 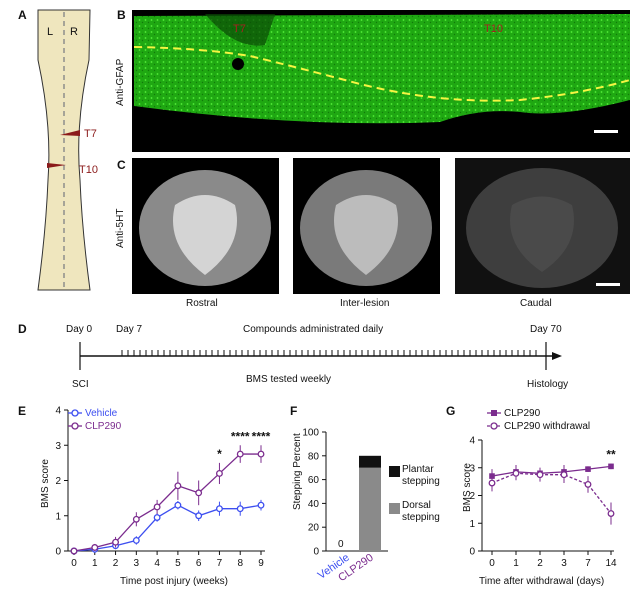 I want to click on timeline-day0: Day 0, so click(x=79, y=329).